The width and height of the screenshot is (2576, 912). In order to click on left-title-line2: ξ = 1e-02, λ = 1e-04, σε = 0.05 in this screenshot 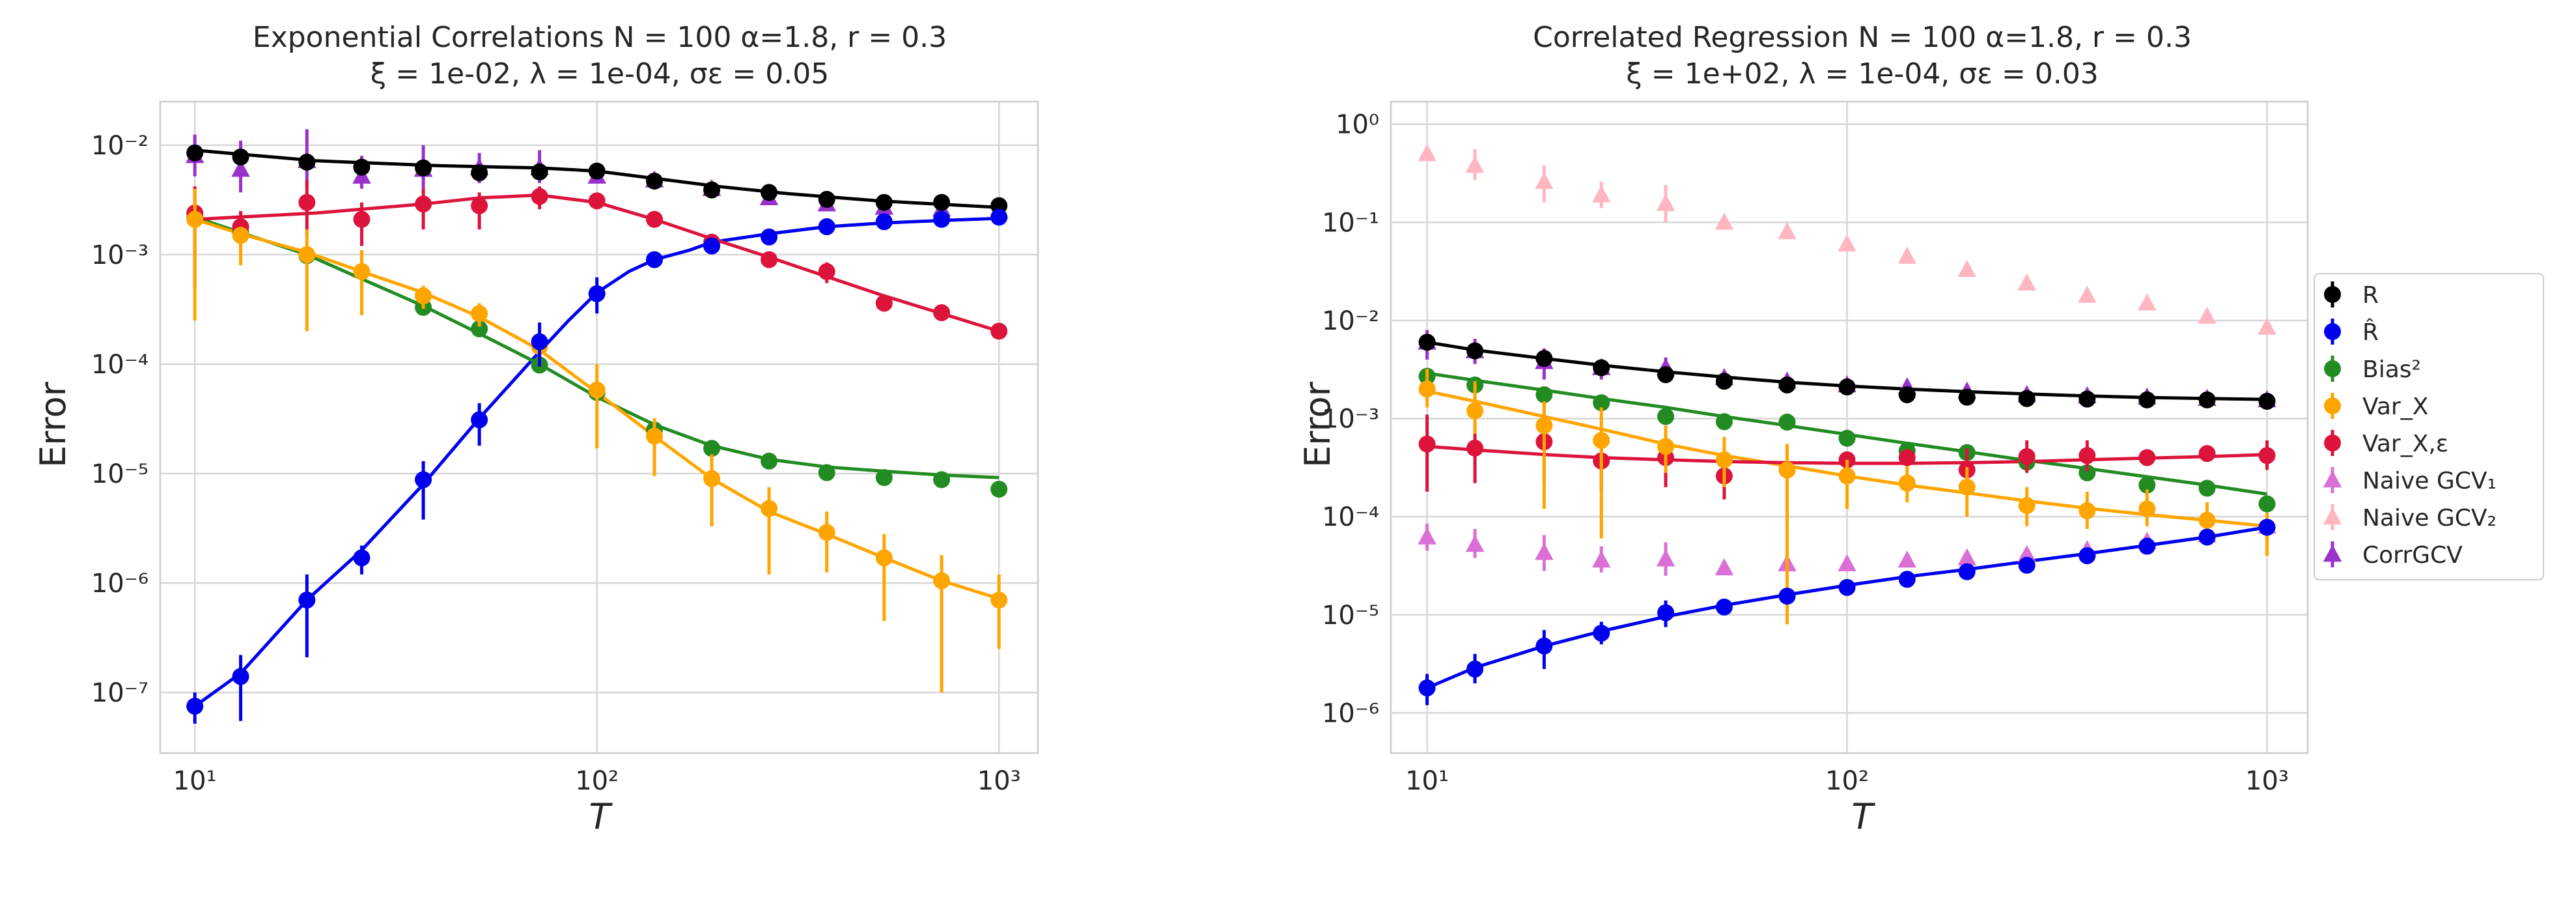, I will do `click(601, 74)`.